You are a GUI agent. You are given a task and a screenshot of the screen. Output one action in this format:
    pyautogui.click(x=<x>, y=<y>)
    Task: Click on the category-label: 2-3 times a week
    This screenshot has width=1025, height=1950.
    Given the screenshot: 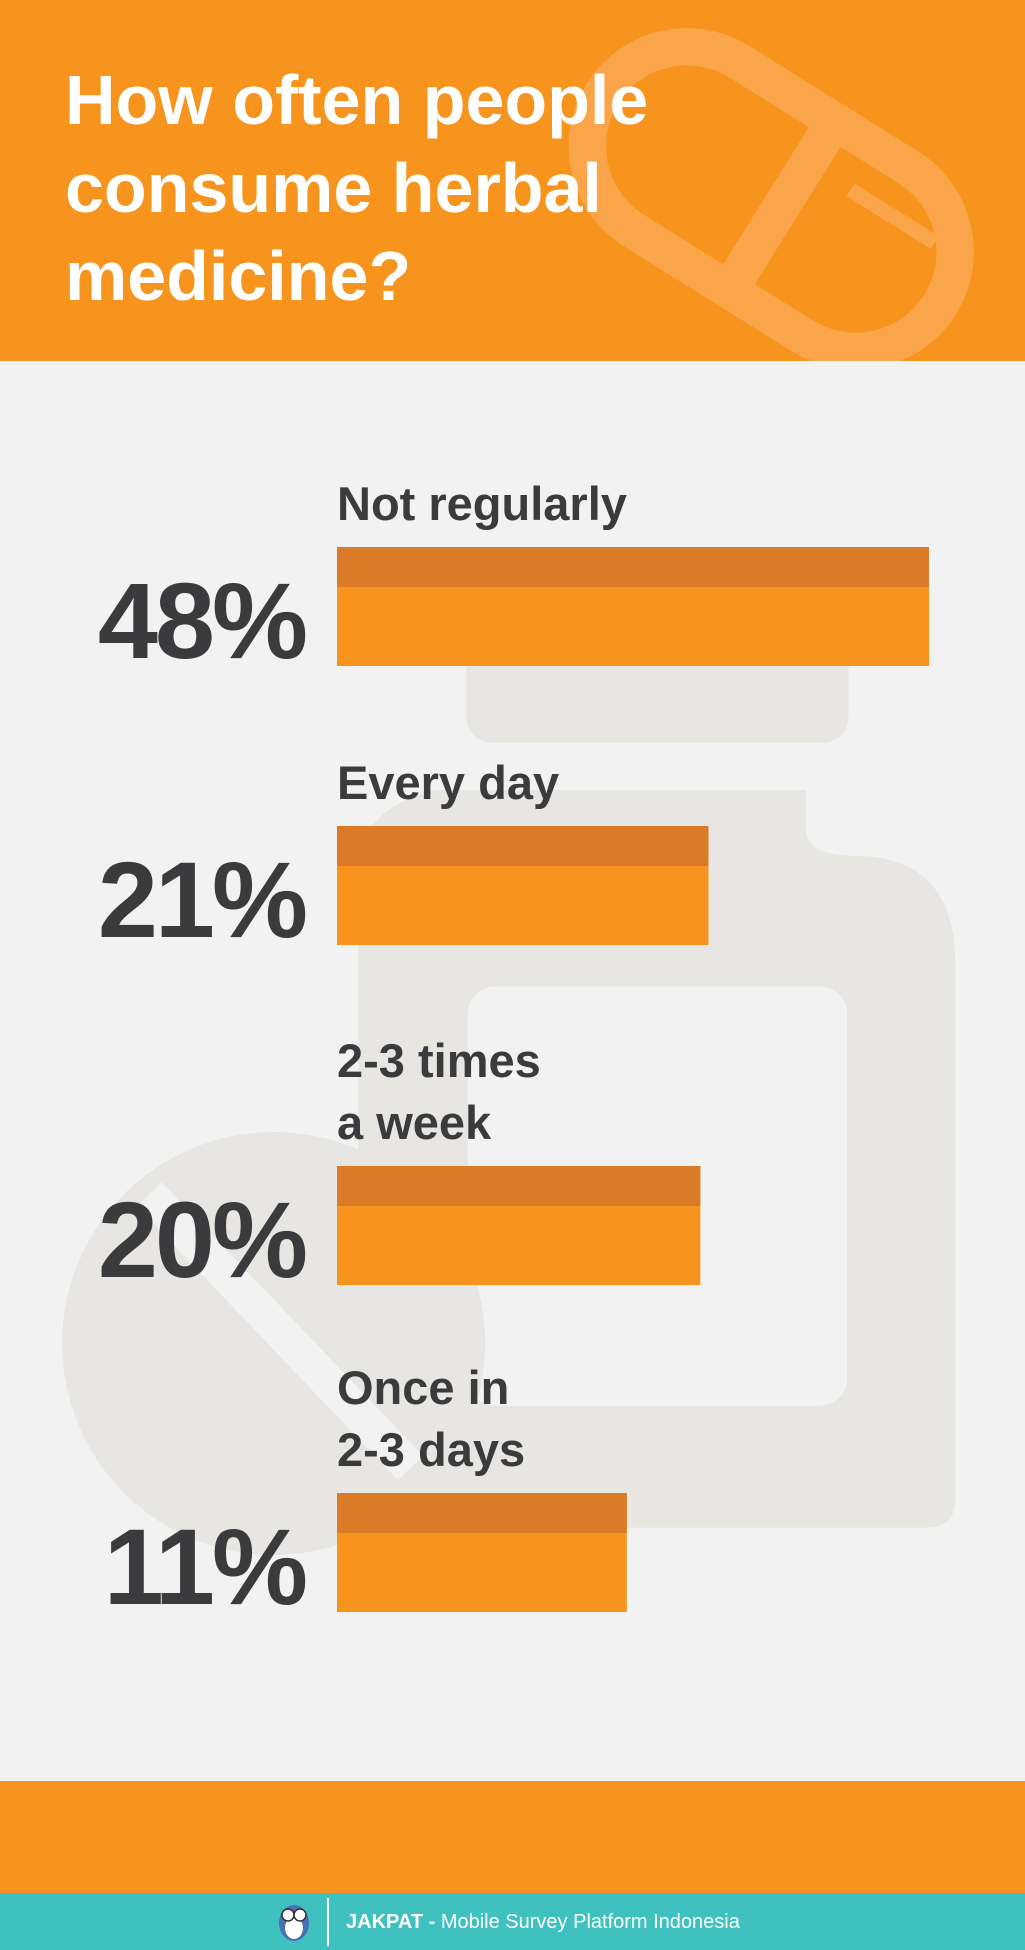 What is the action you would take?
    pyautogui.click(x=439, y=1091)
    